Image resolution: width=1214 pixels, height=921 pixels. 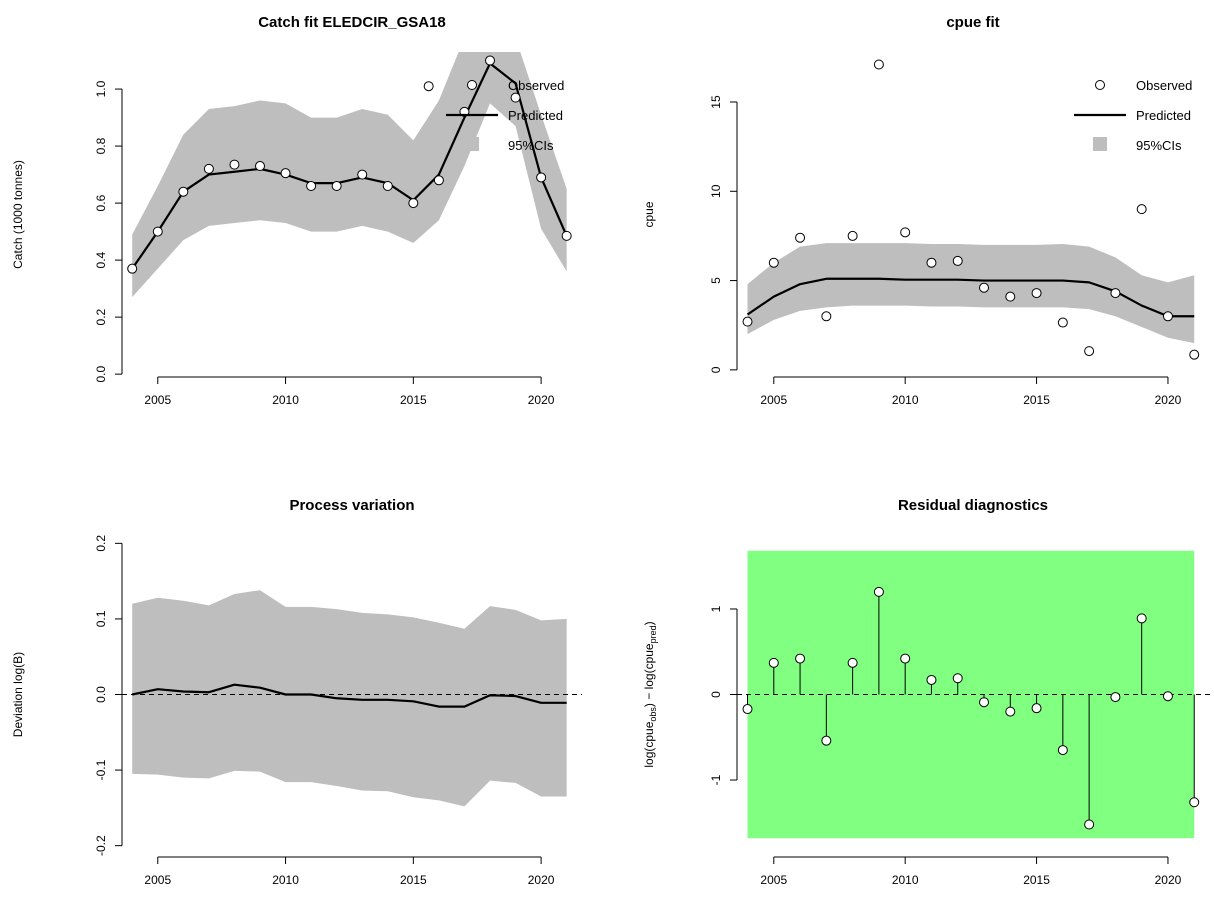 What do you see at coordinates (716, 694) in the screenshot?
I see `panel4-y-tick-label: 0` at bounding box center [716, 694].